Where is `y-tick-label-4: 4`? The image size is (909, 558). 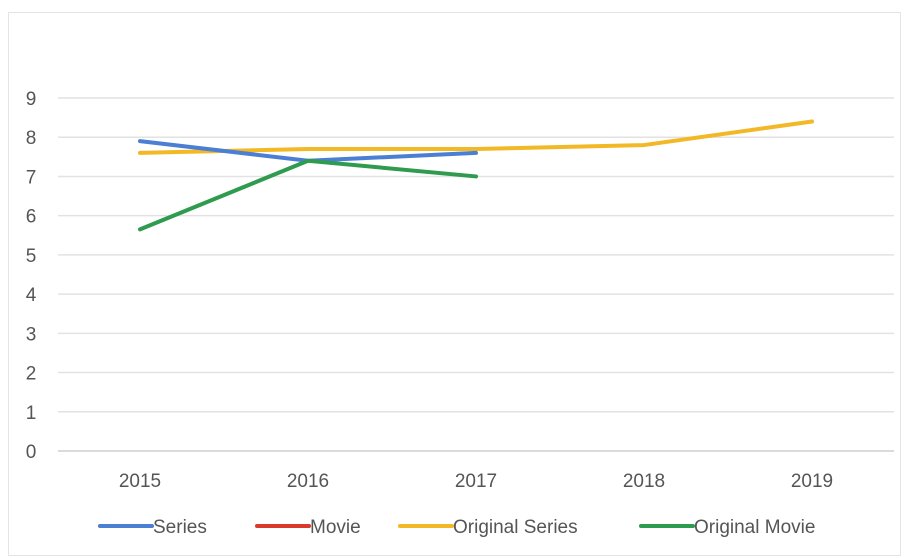
y-tick-label-4: 4 is located at coordinates (31, 295).